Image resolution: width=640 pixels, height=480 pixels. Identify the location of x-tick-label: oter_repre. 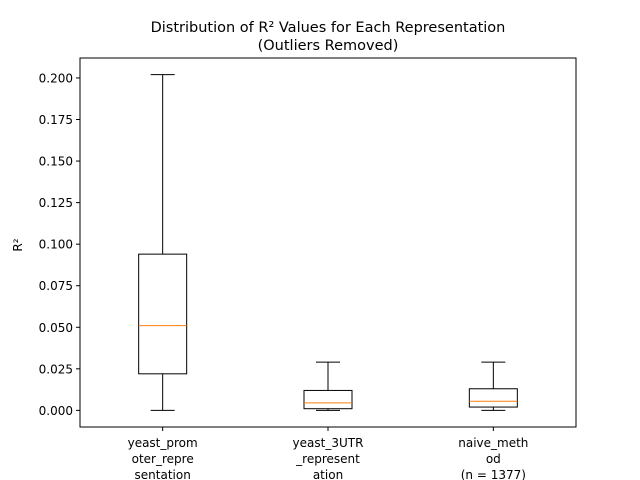
(163, 459).